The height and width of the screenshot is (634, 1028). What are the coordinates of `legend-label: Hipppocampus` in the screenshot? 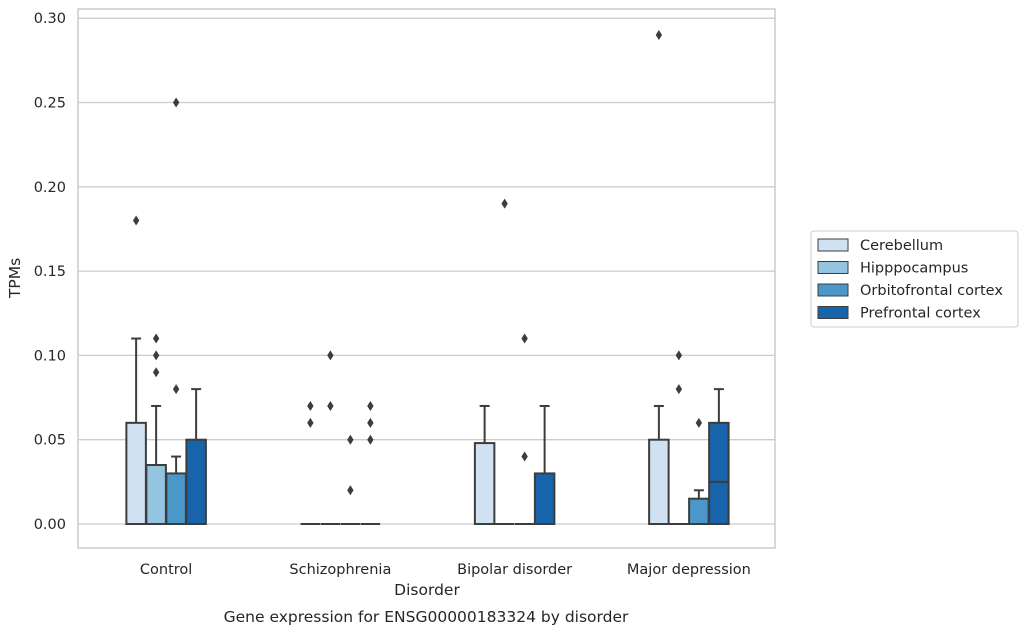 It's located at (914, 269).